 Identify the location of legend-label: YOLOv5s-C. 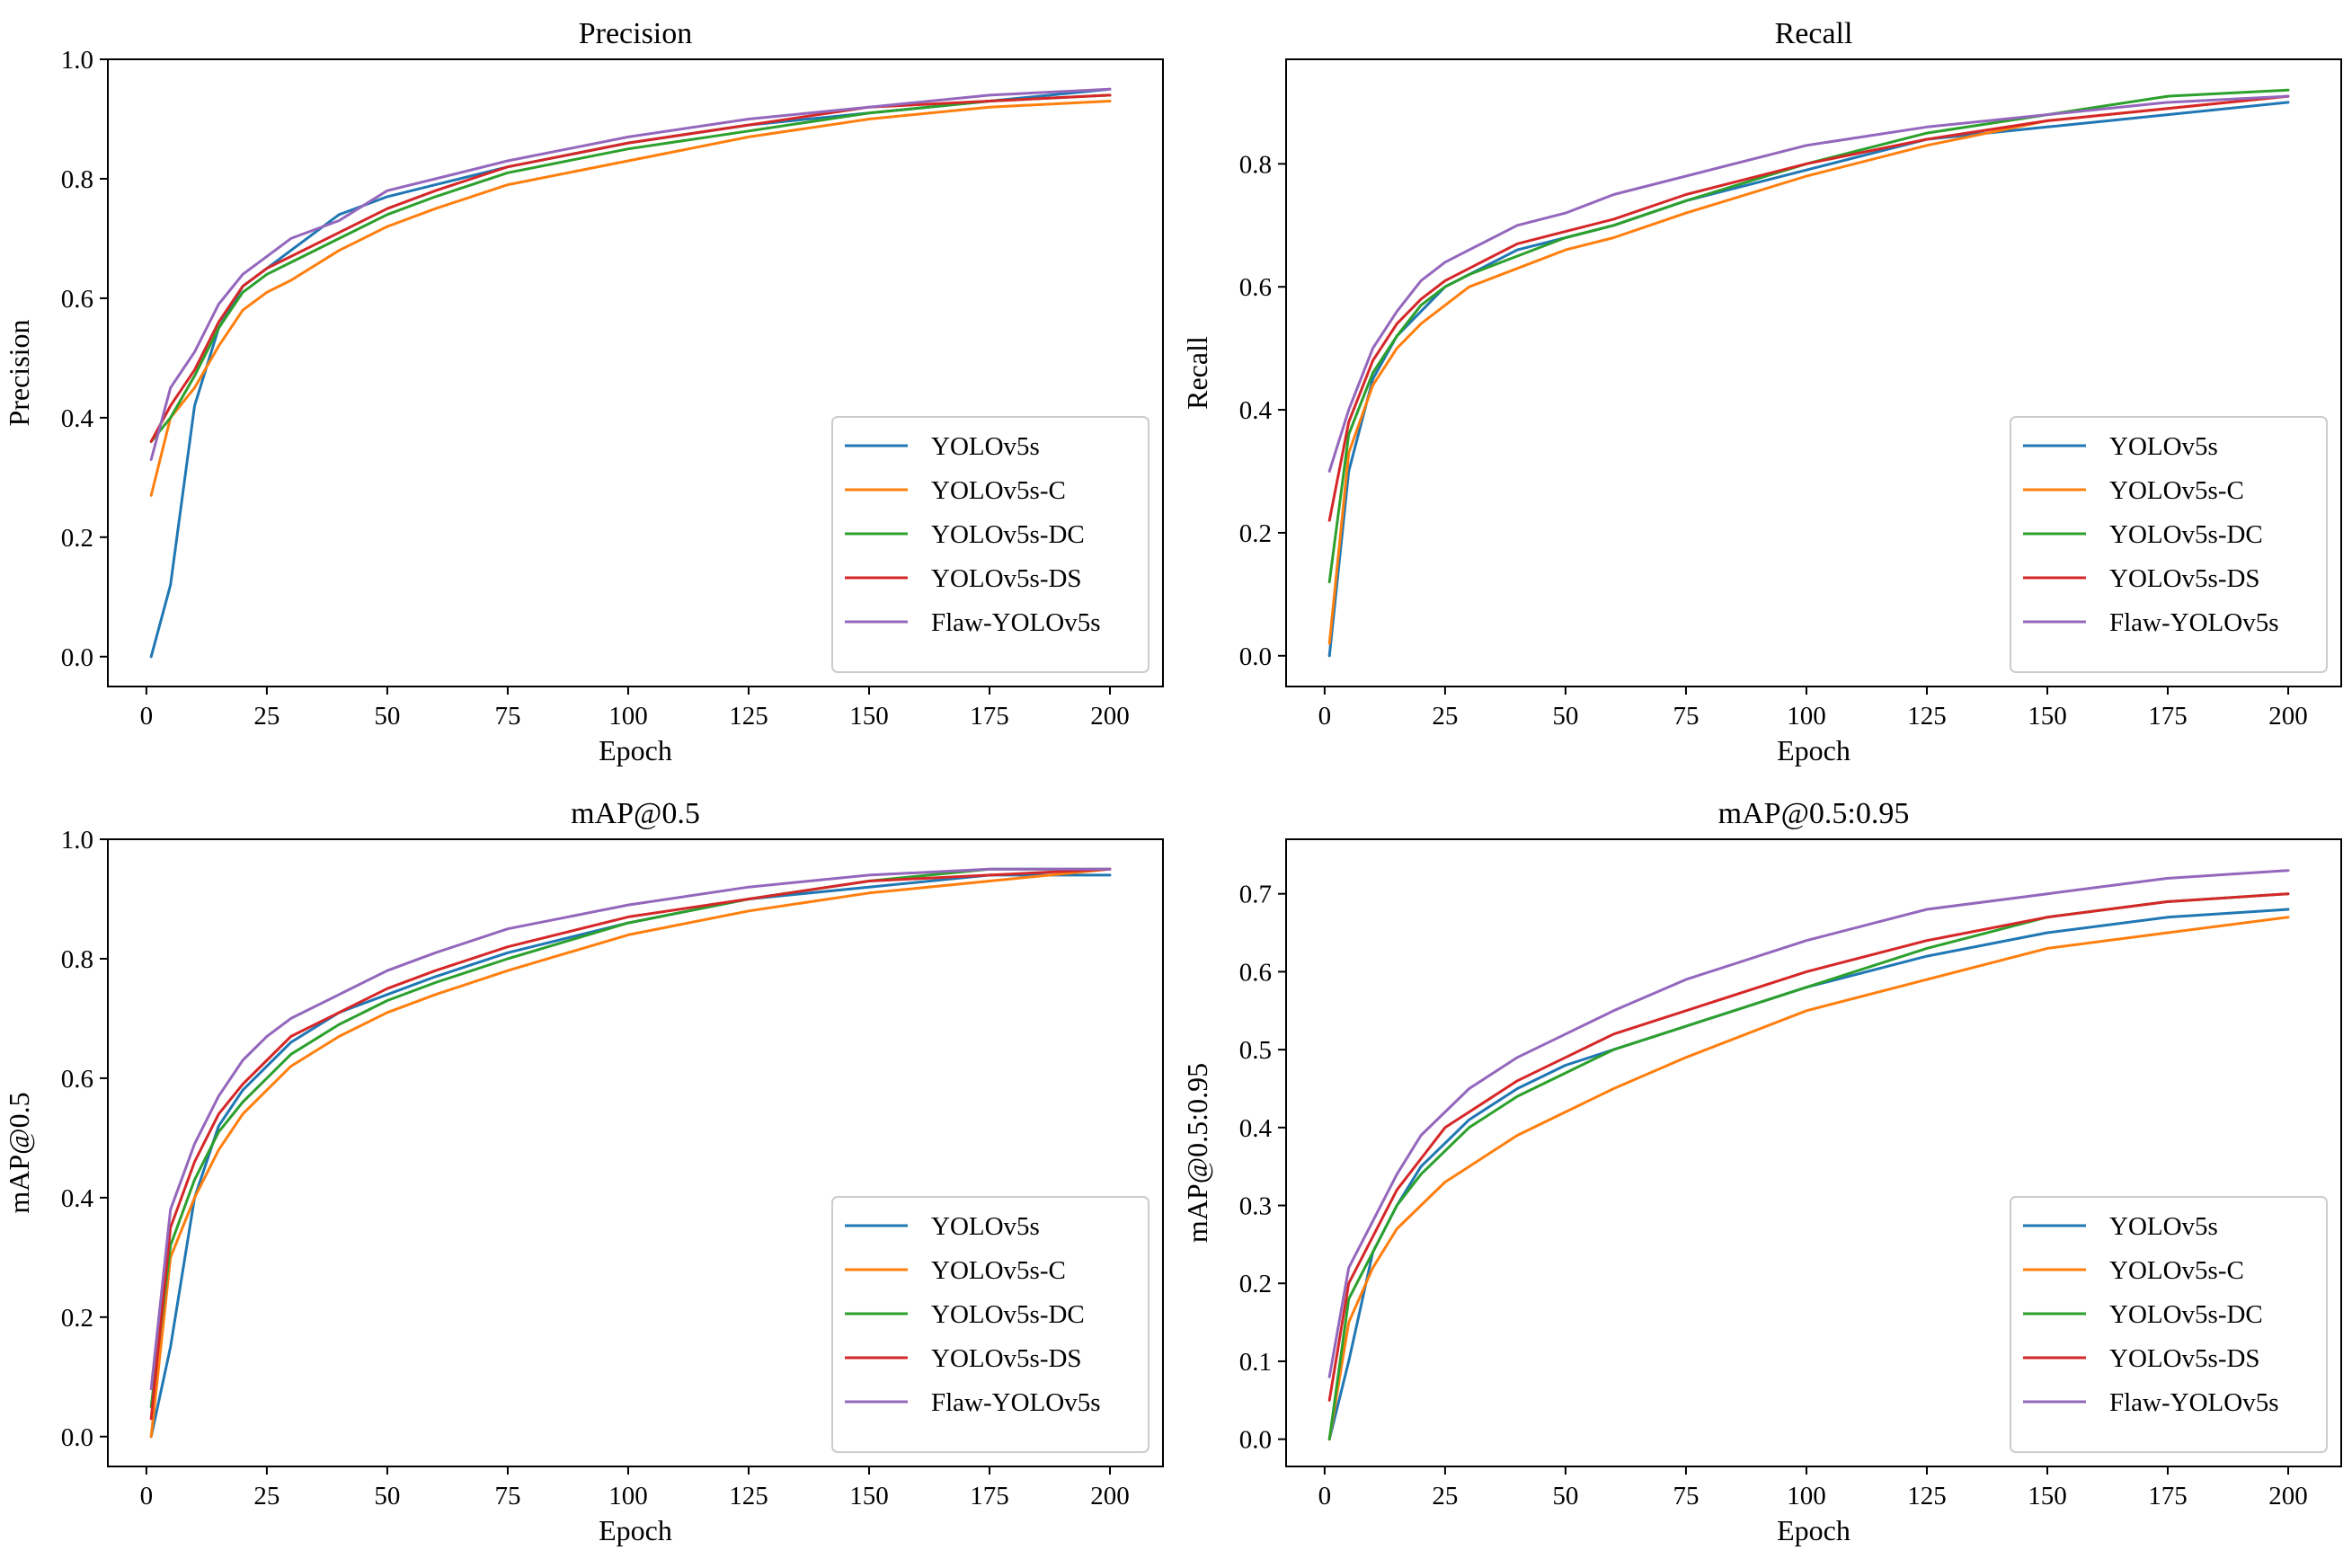
(998, 1270).